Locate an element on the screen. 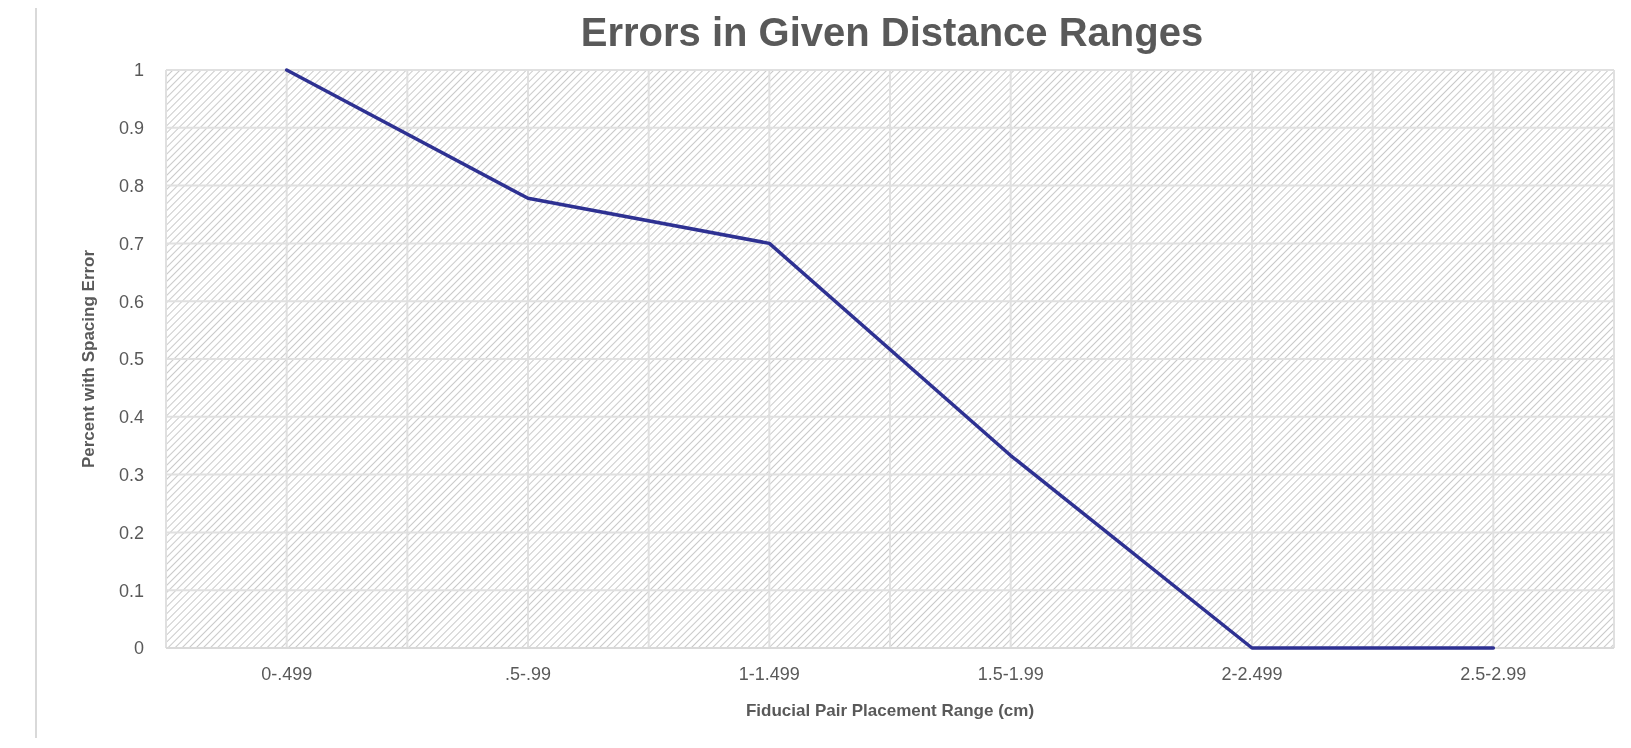  x-tick-label: 0-.499 is located at coordinates (287, 674).